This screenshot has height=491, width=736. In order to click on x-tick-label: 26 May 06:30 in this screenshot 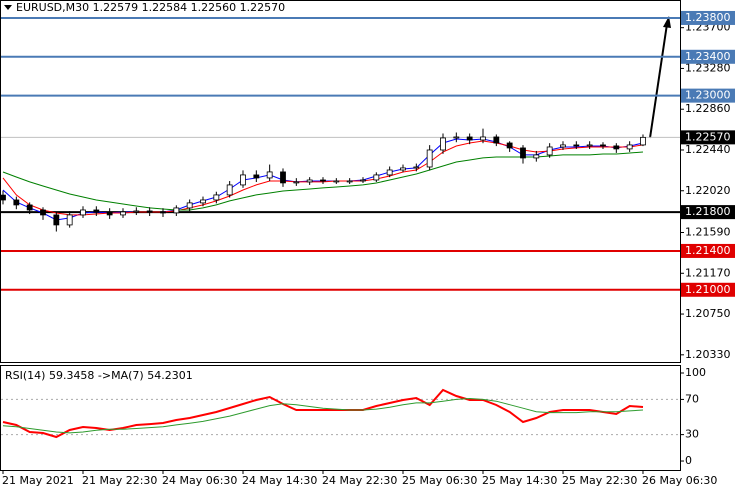, I will do `click(679, 480)`.